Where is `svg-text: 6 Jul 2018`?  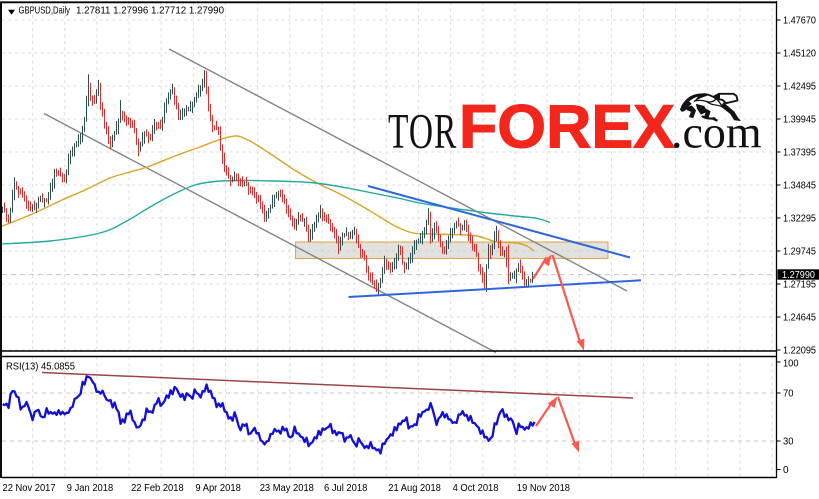 svg-text: 6 Jul 2018 is located at coordinates (346, 488).